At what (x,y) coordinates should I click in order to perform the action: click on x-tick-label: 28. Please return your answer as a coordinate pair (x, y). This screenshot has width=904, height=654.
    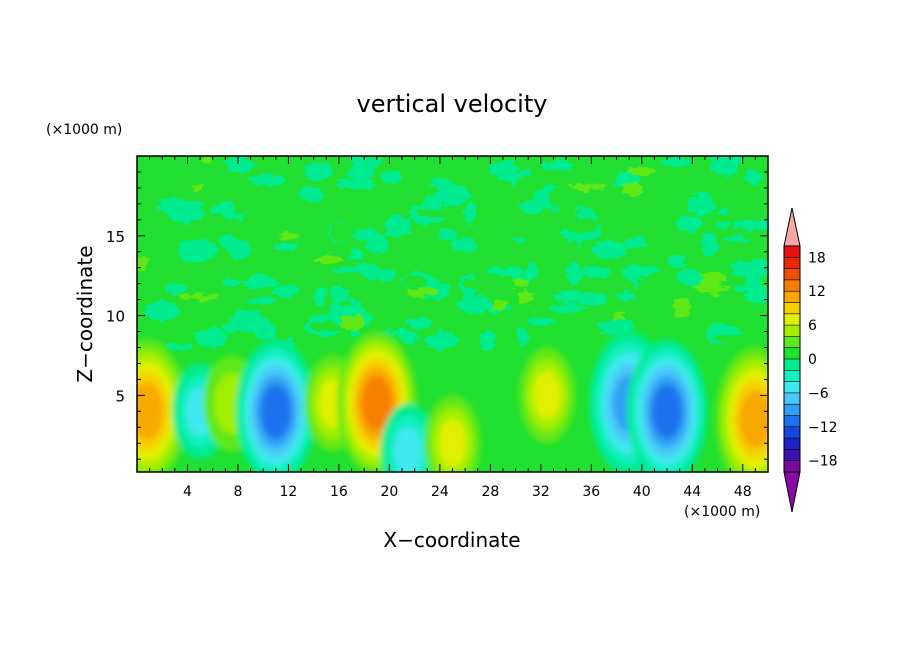
    Looking at the image, I should click on (490, 492).